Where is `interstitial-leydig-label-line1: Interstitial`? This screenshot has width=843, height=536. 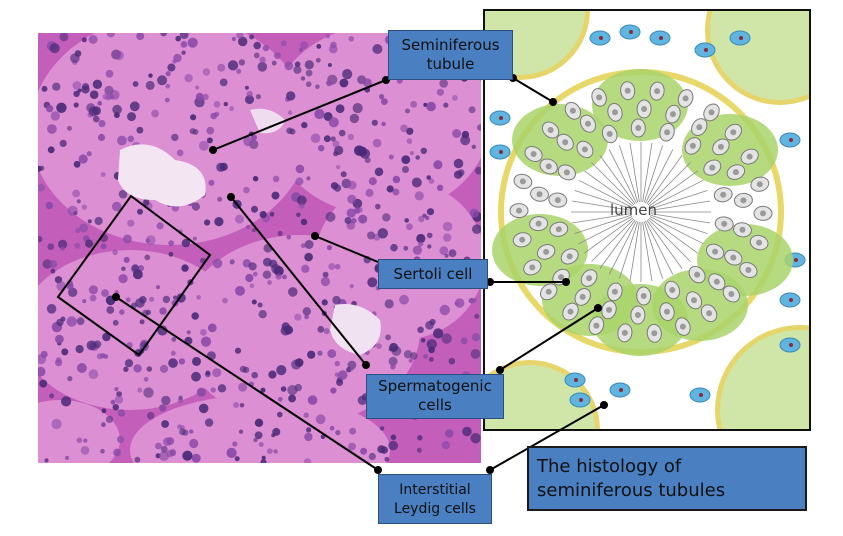 interstitial-leydig-label-line1: Interstitial is located at coordinates (435, 490).